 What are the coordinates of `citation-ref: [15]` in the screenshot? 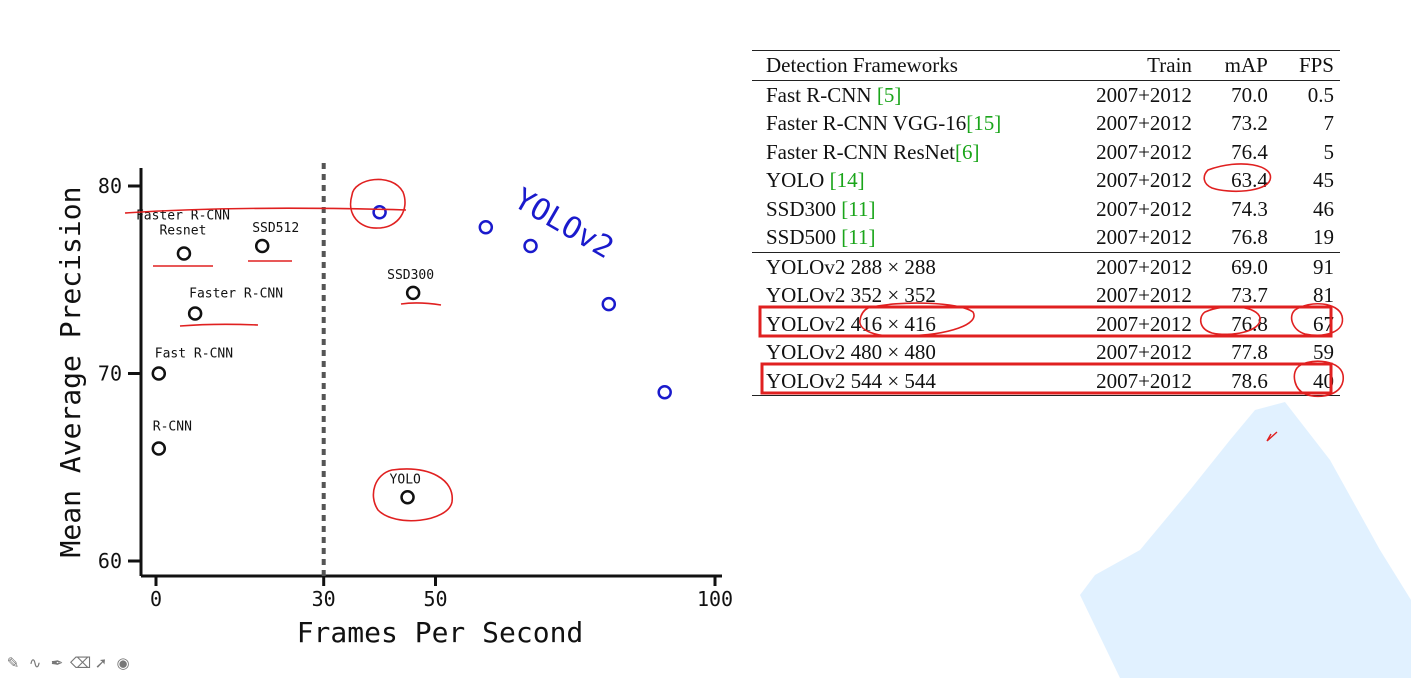 It's located at (984, 123).